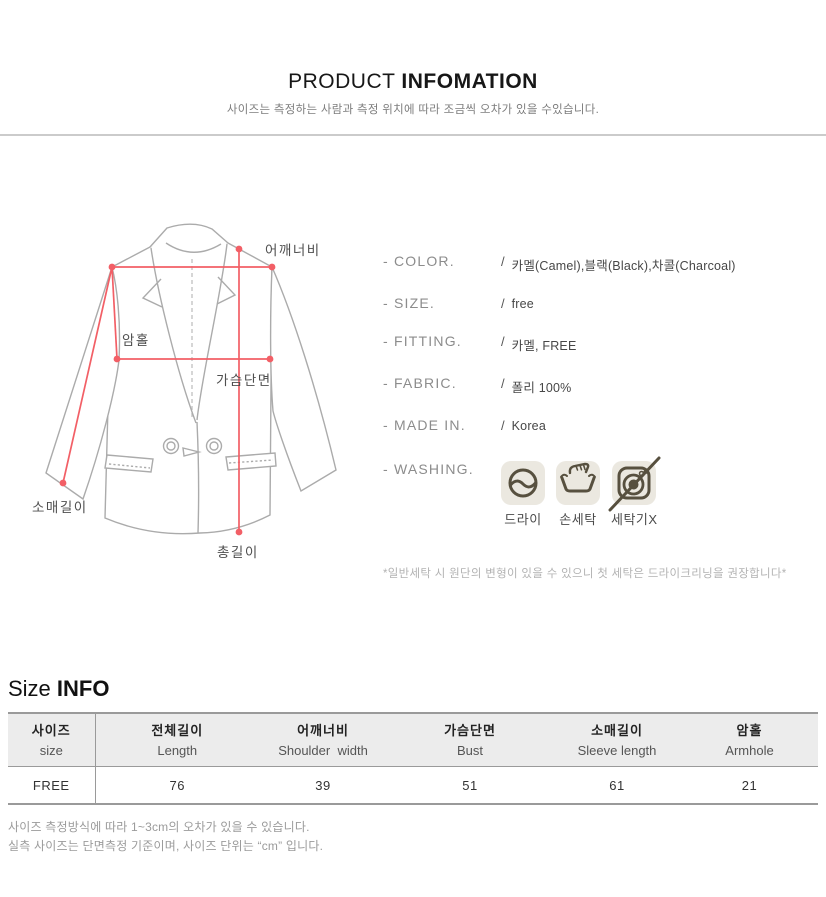 This screenshot has height=897, width=826. I want to click on sleeve-length-label: 소매길이, so click(60, 507).